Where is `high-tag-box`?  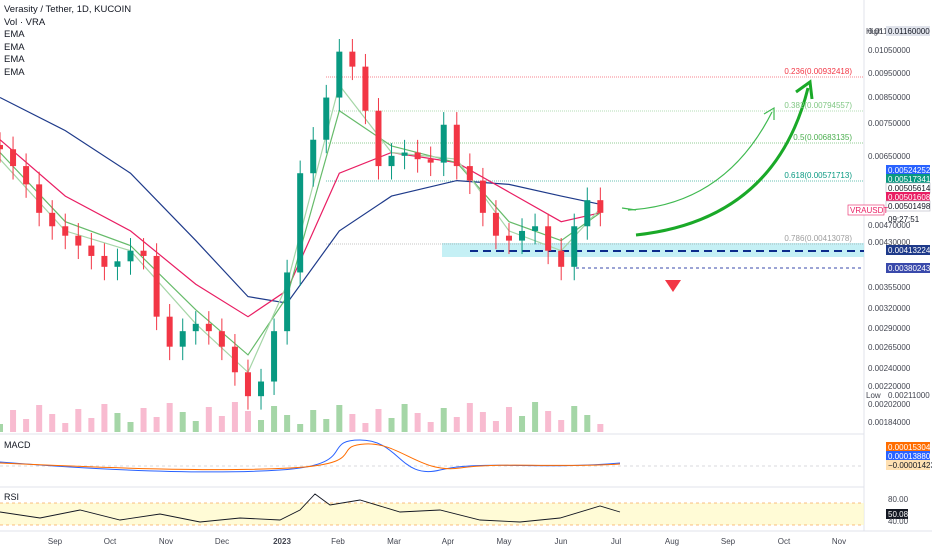 high-tag-box is located at coordinates (908, 31).